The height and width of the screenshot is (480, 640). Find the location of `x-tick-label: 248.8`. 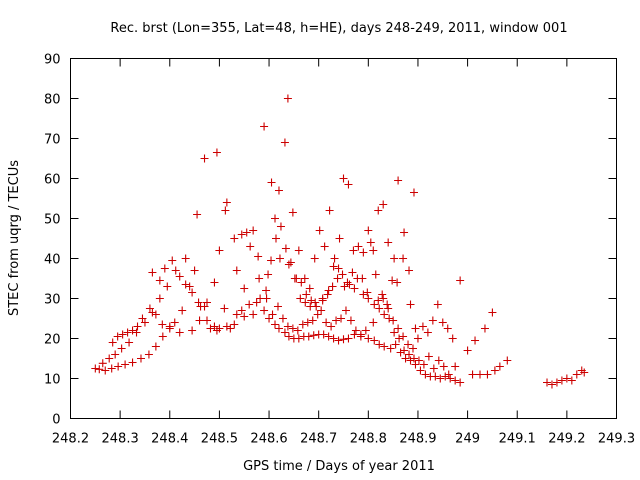

x-tick-label: 248.8 is located at coordinates (368, 439).